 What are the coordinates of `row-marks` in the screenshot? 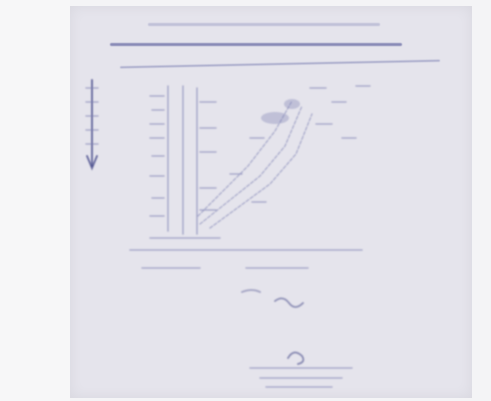 It's located at (183, 156).